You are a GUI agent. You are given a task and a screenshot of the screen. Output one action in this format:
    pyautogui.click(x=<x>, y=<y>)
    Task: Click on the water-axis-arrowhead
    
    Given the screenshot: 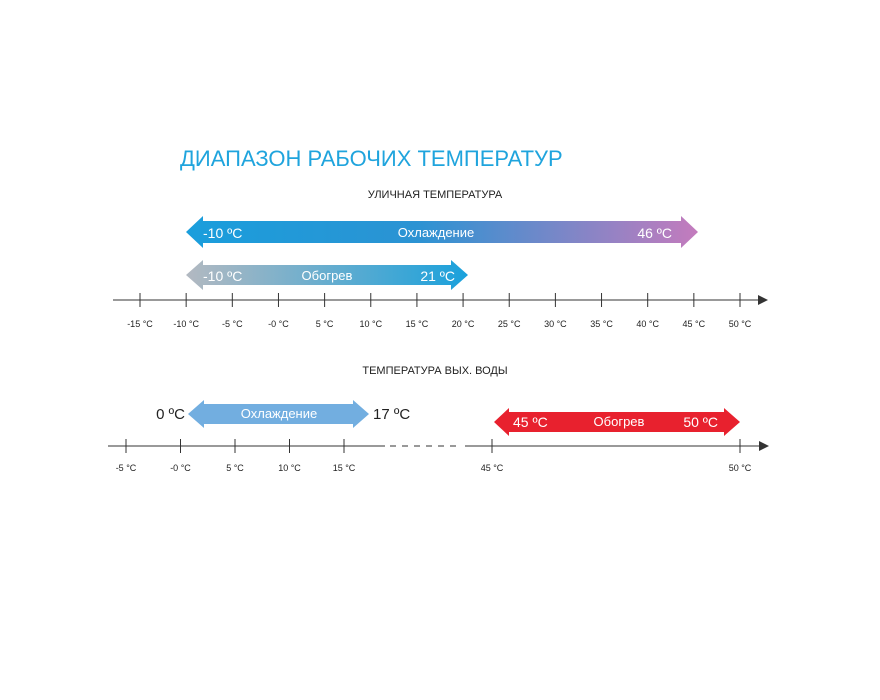 What is the action you would take?
    pyautogui.click(x=764, y=446)
    